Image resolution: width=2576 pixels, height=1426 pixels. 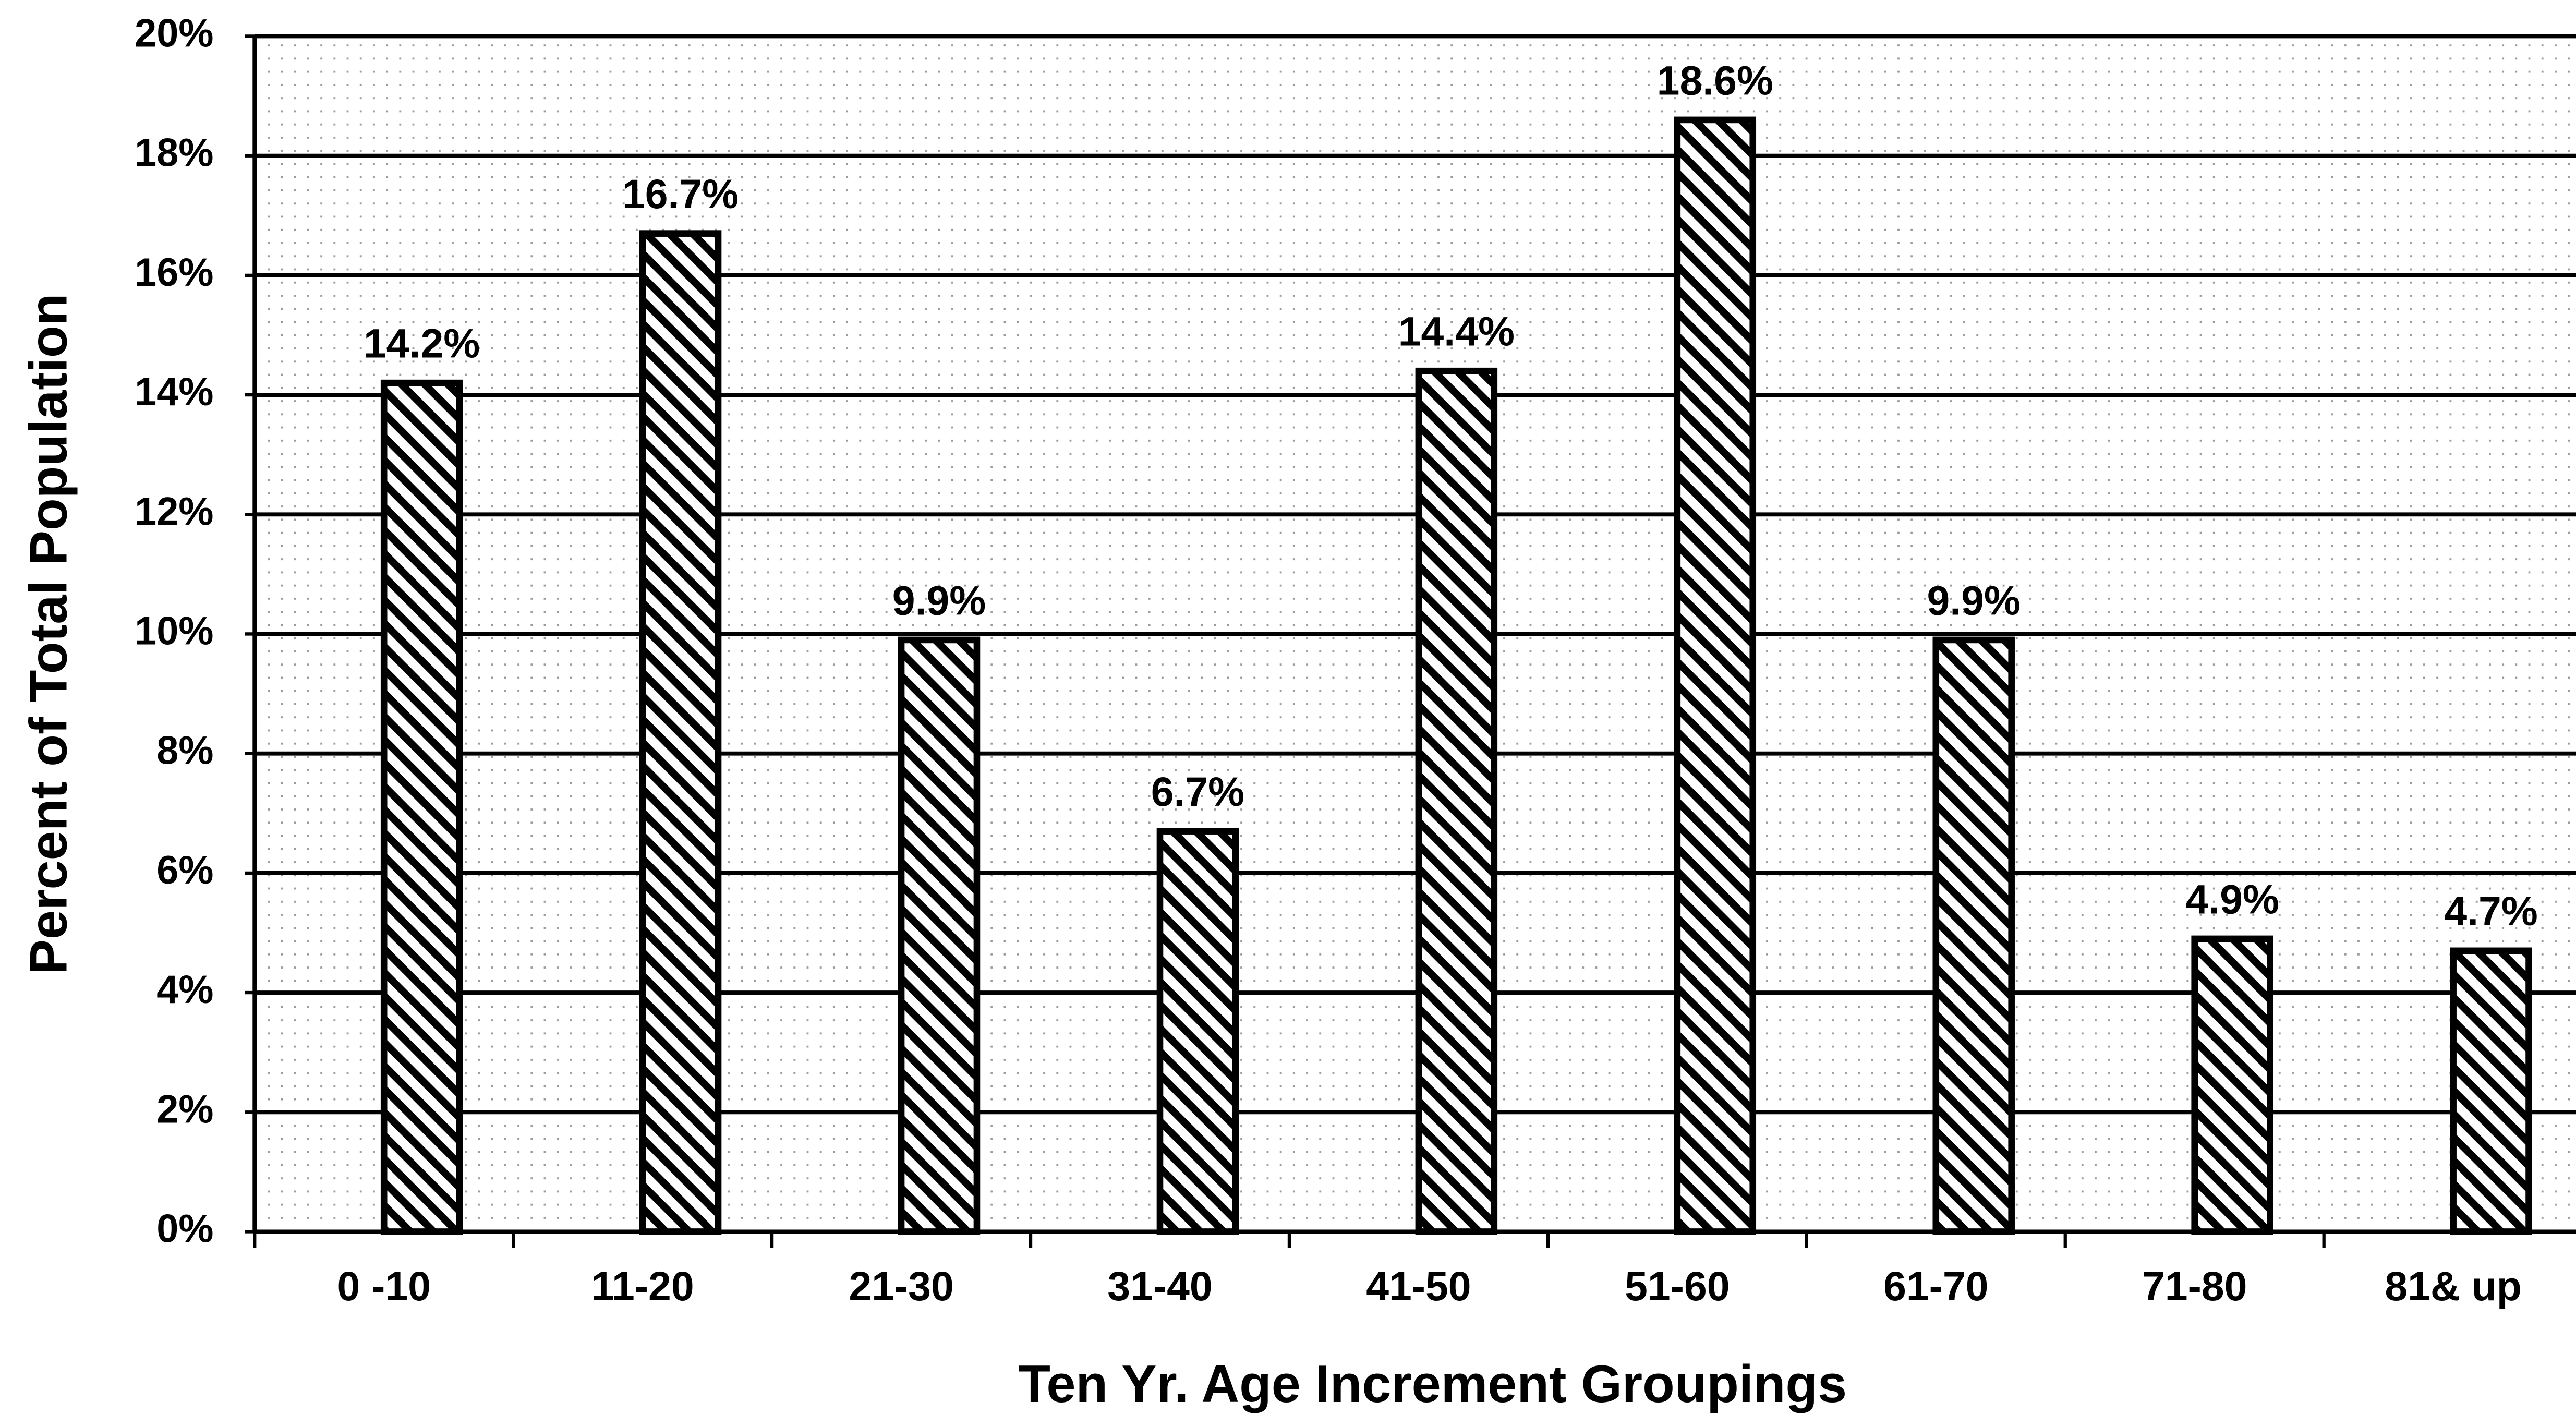 What do you see at coordinates (174, 272) in the screenshot?
I see `y-tick-label: 16%` at bounding box center [174, 272].